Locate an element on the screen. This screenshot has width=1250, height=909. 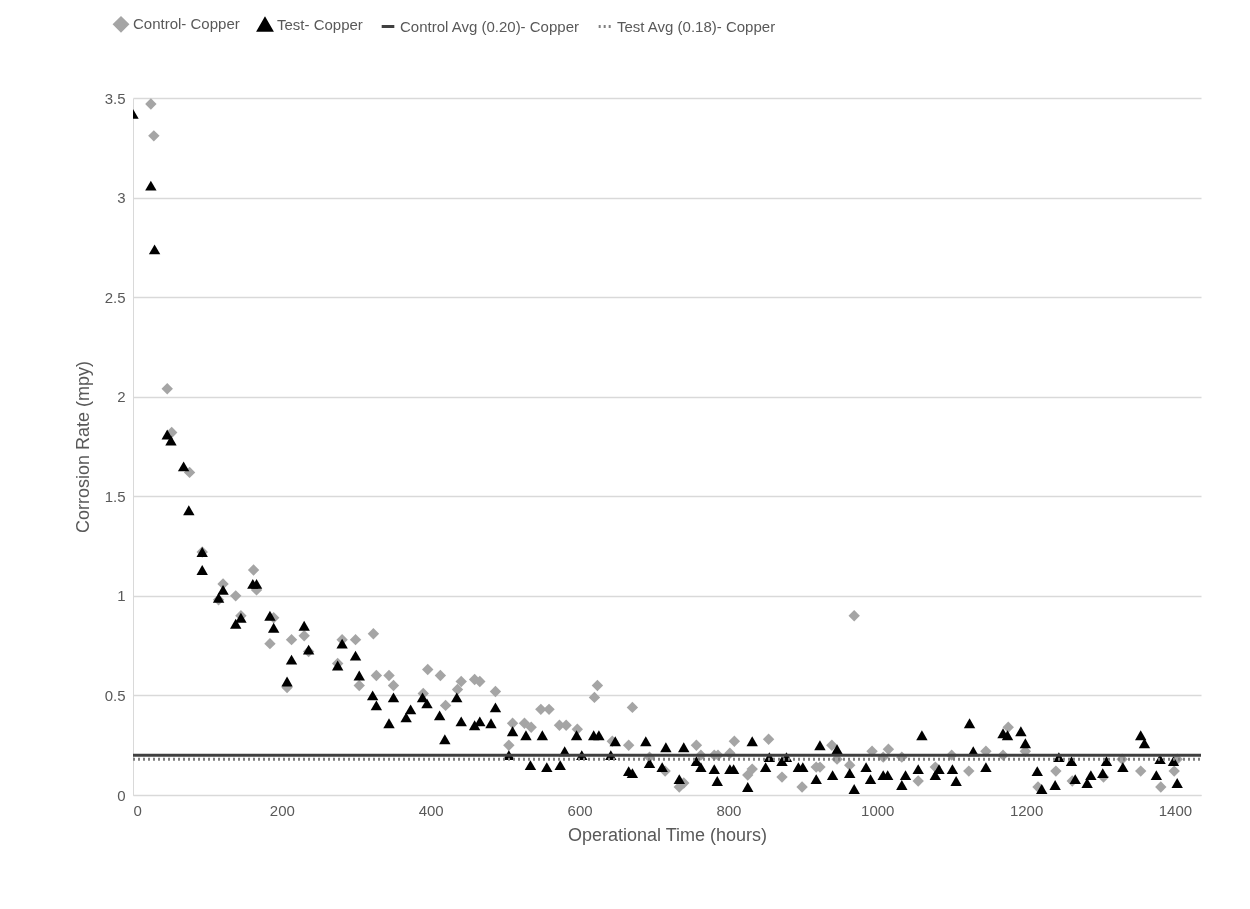
y-tick-label: 1.5 is located at coordinates (115, 496).